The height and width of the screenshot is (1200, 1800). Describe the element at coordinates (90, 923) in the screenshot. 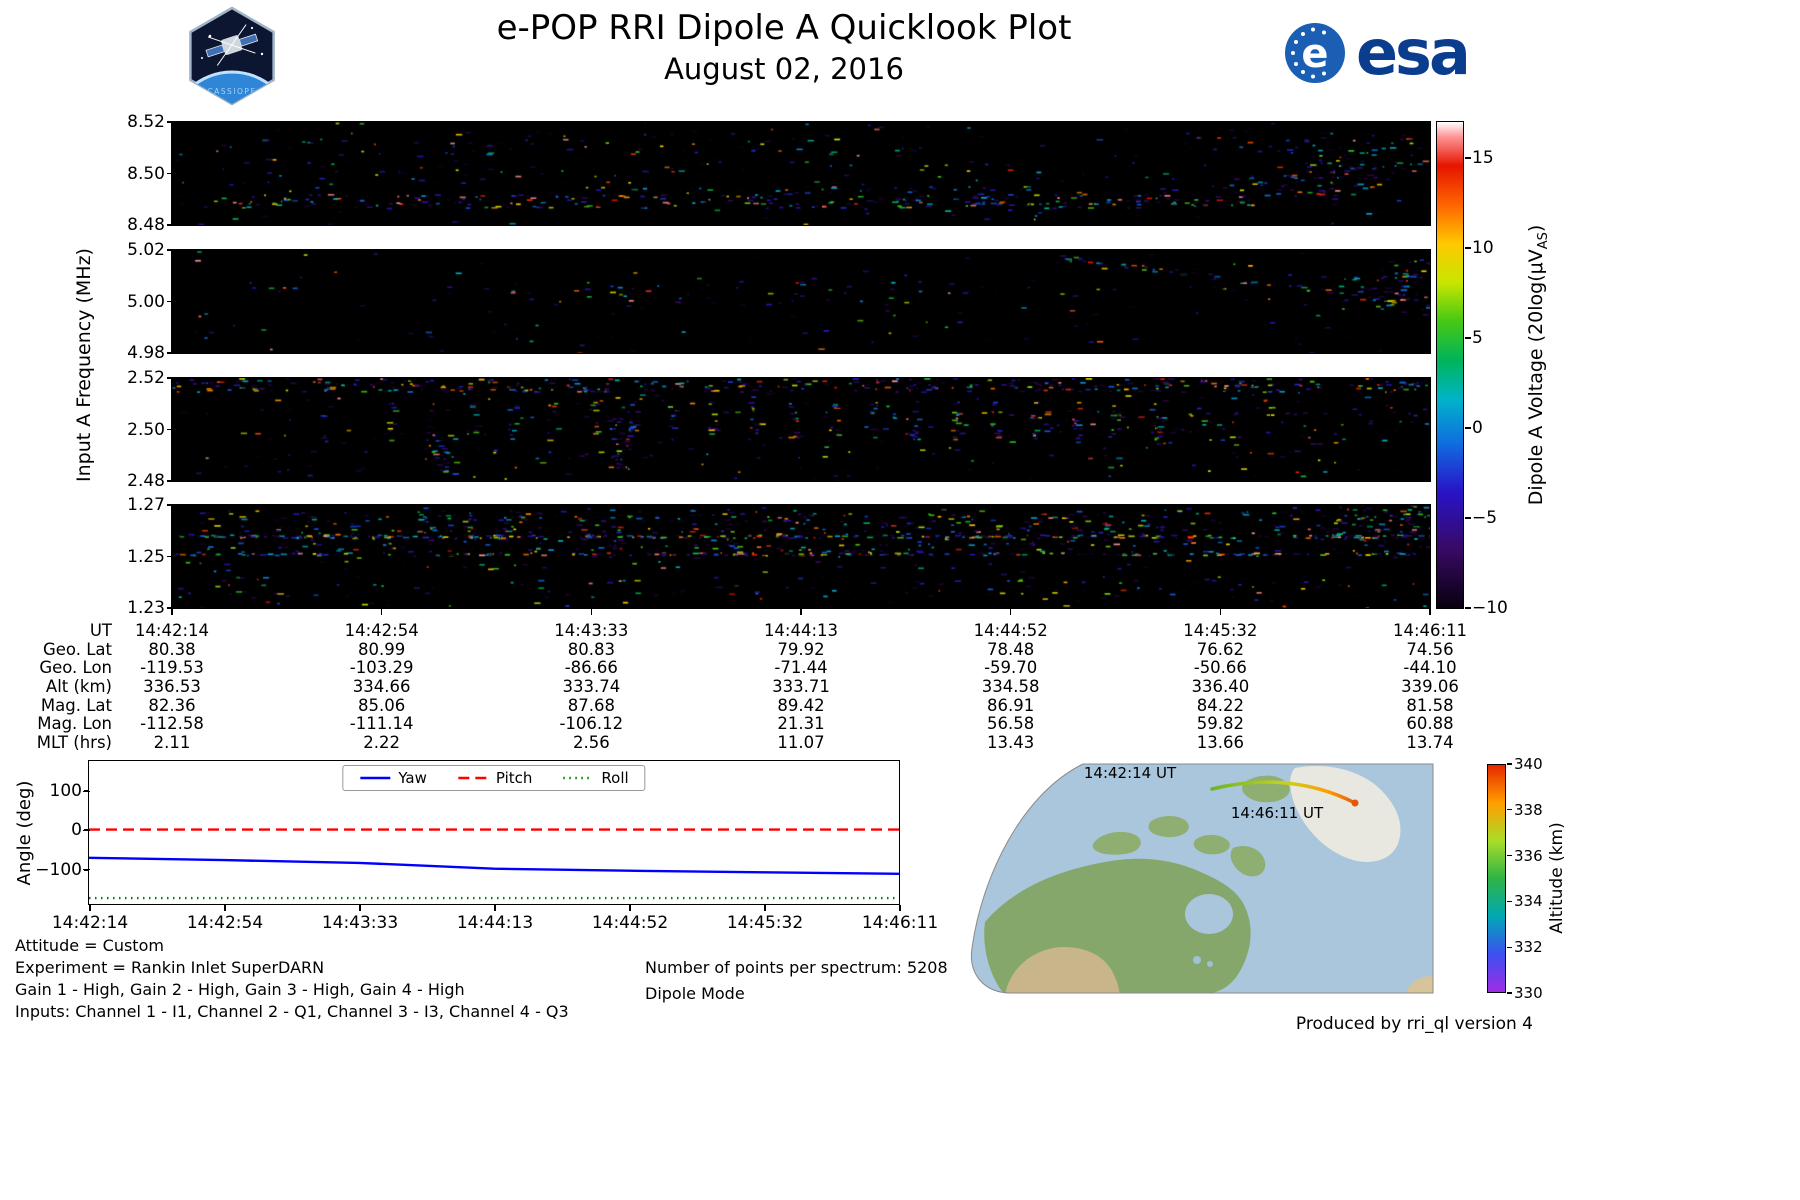

I see `angle-xtick-label: 14:42:14` at that location.